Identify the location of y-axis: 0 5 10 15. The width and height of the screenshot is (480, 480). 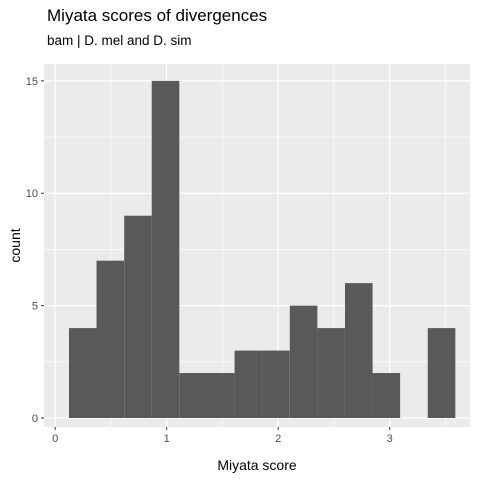
(35, 250).